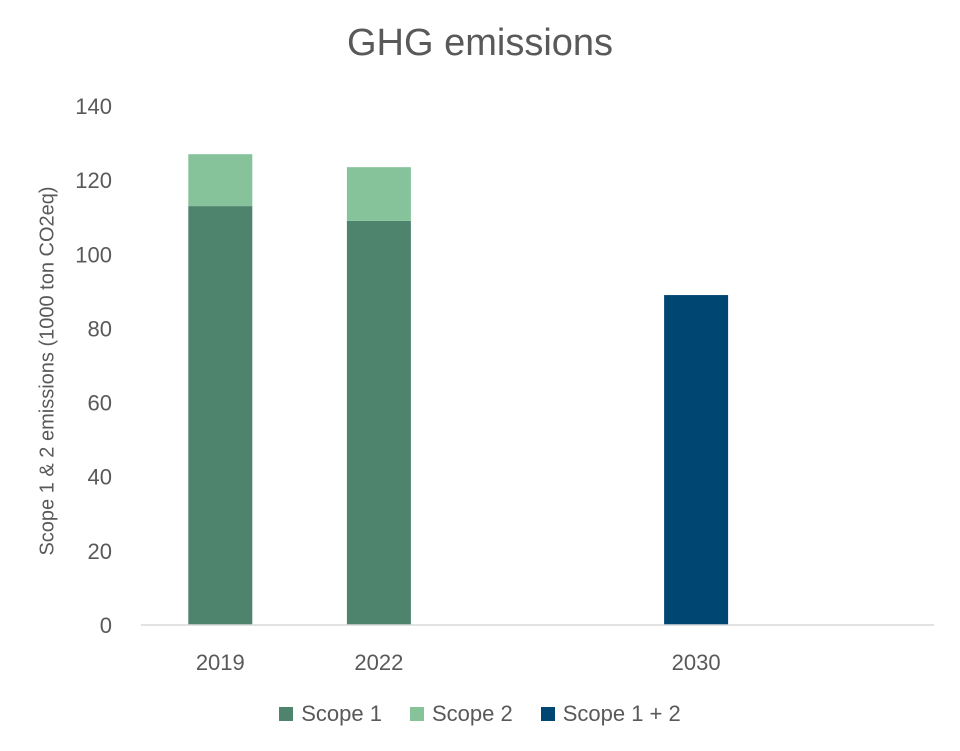 This screenshot has width=960, height=751. I want to click on legend: Scope 1 Scope 2 Scope 1 + 2, so click(480, 714).